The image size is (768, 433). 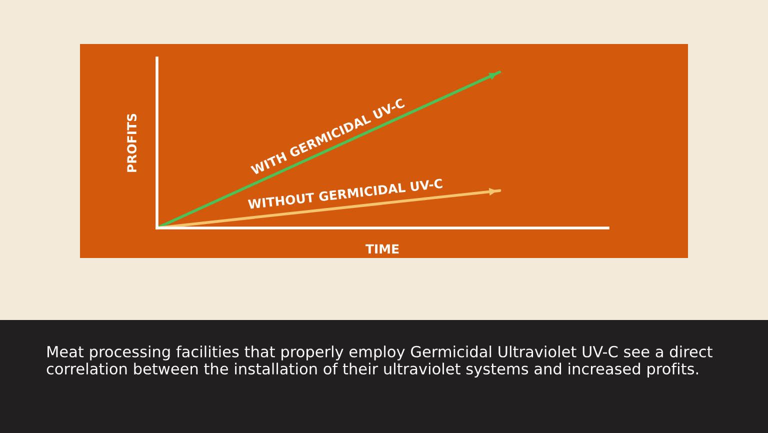 I want to click on text: WITHOUT GERMICIDAL UV-C, so click(x=345, y=194).